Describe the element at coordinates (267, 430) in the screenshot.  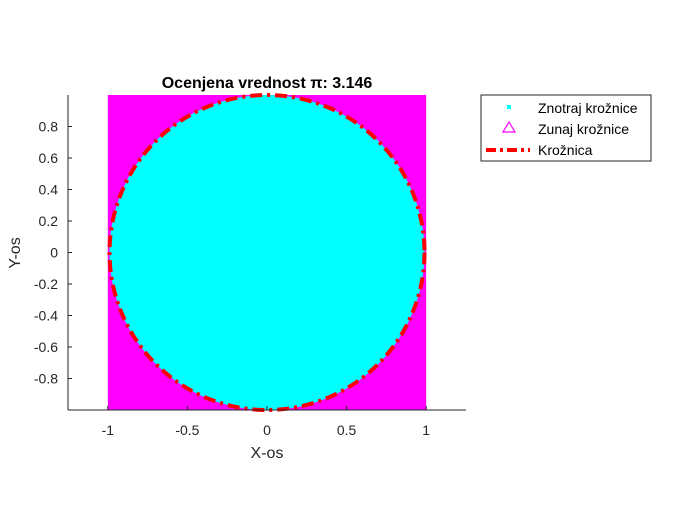
I see `x-tick-label: 0` at that location.